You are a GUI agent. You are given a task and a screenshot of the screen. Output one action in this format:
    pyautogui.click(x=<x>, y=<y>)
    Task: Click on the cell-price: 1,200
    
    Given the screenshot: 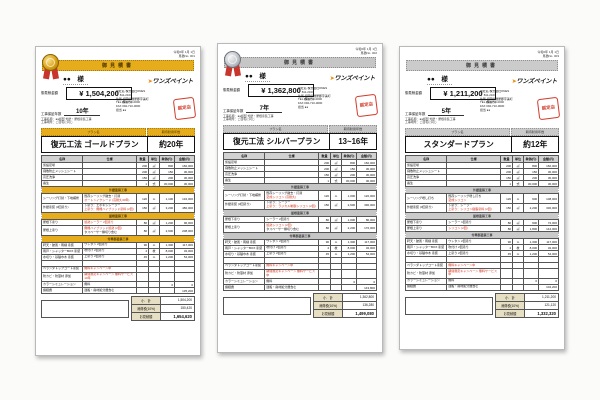 What is the action you would take?
    pyautogui.click(x=167, y=223)
    